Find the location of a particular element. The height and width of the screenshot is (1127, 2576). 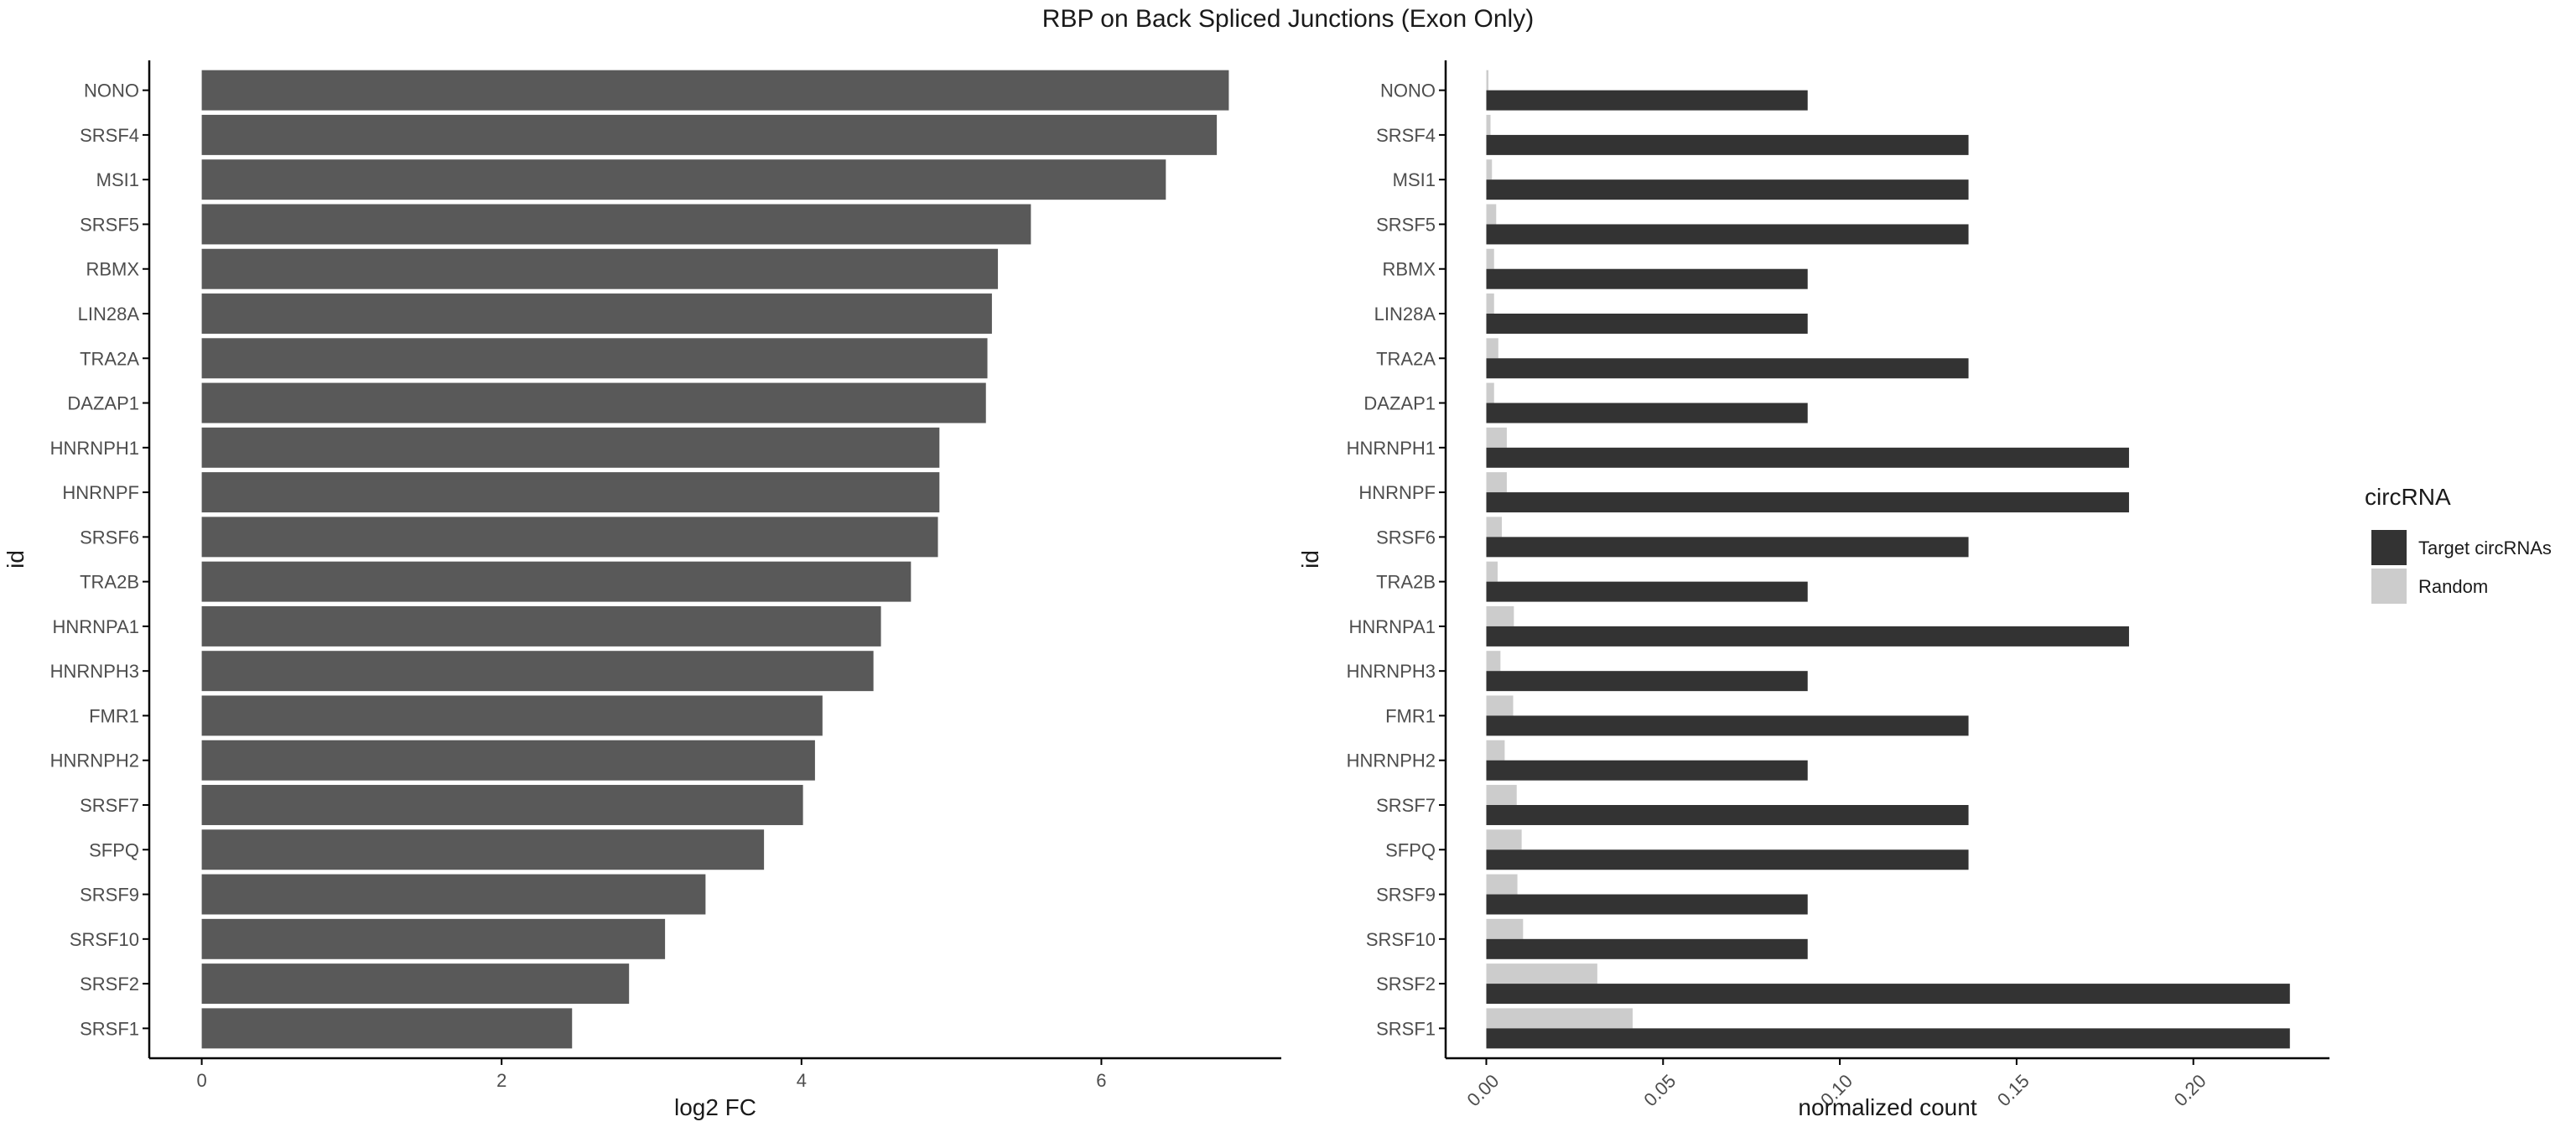

bar-random-MSI1 is located at coordinates (1489, 169).